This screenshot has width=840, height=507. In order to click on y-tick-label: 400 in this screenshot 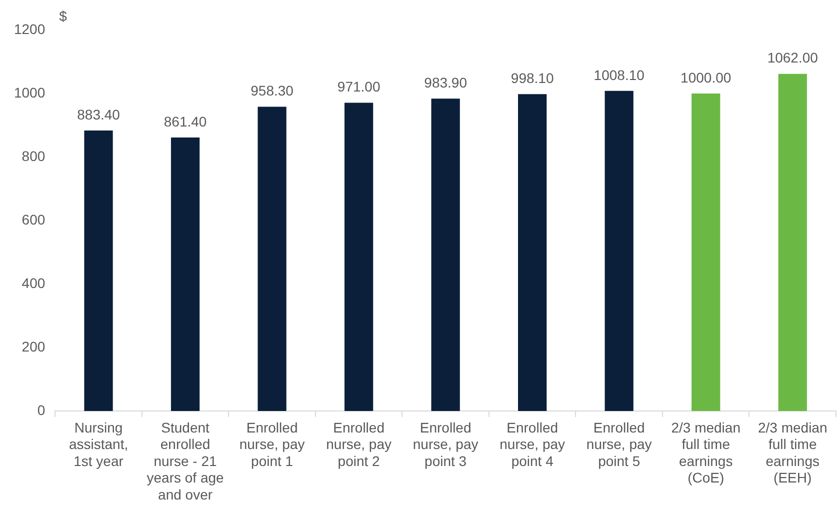, I will do `click(34, 282)`.